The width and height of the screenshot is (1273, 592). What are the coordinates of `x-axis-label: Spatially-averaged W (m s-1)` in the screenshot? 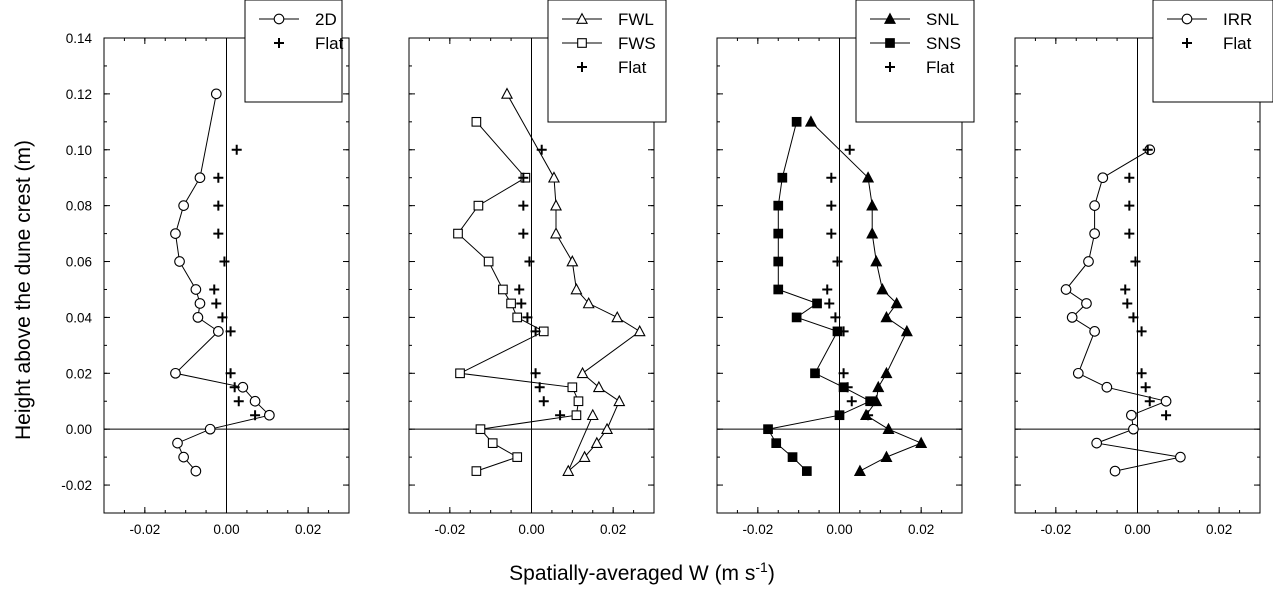 It's located at (642, 572).